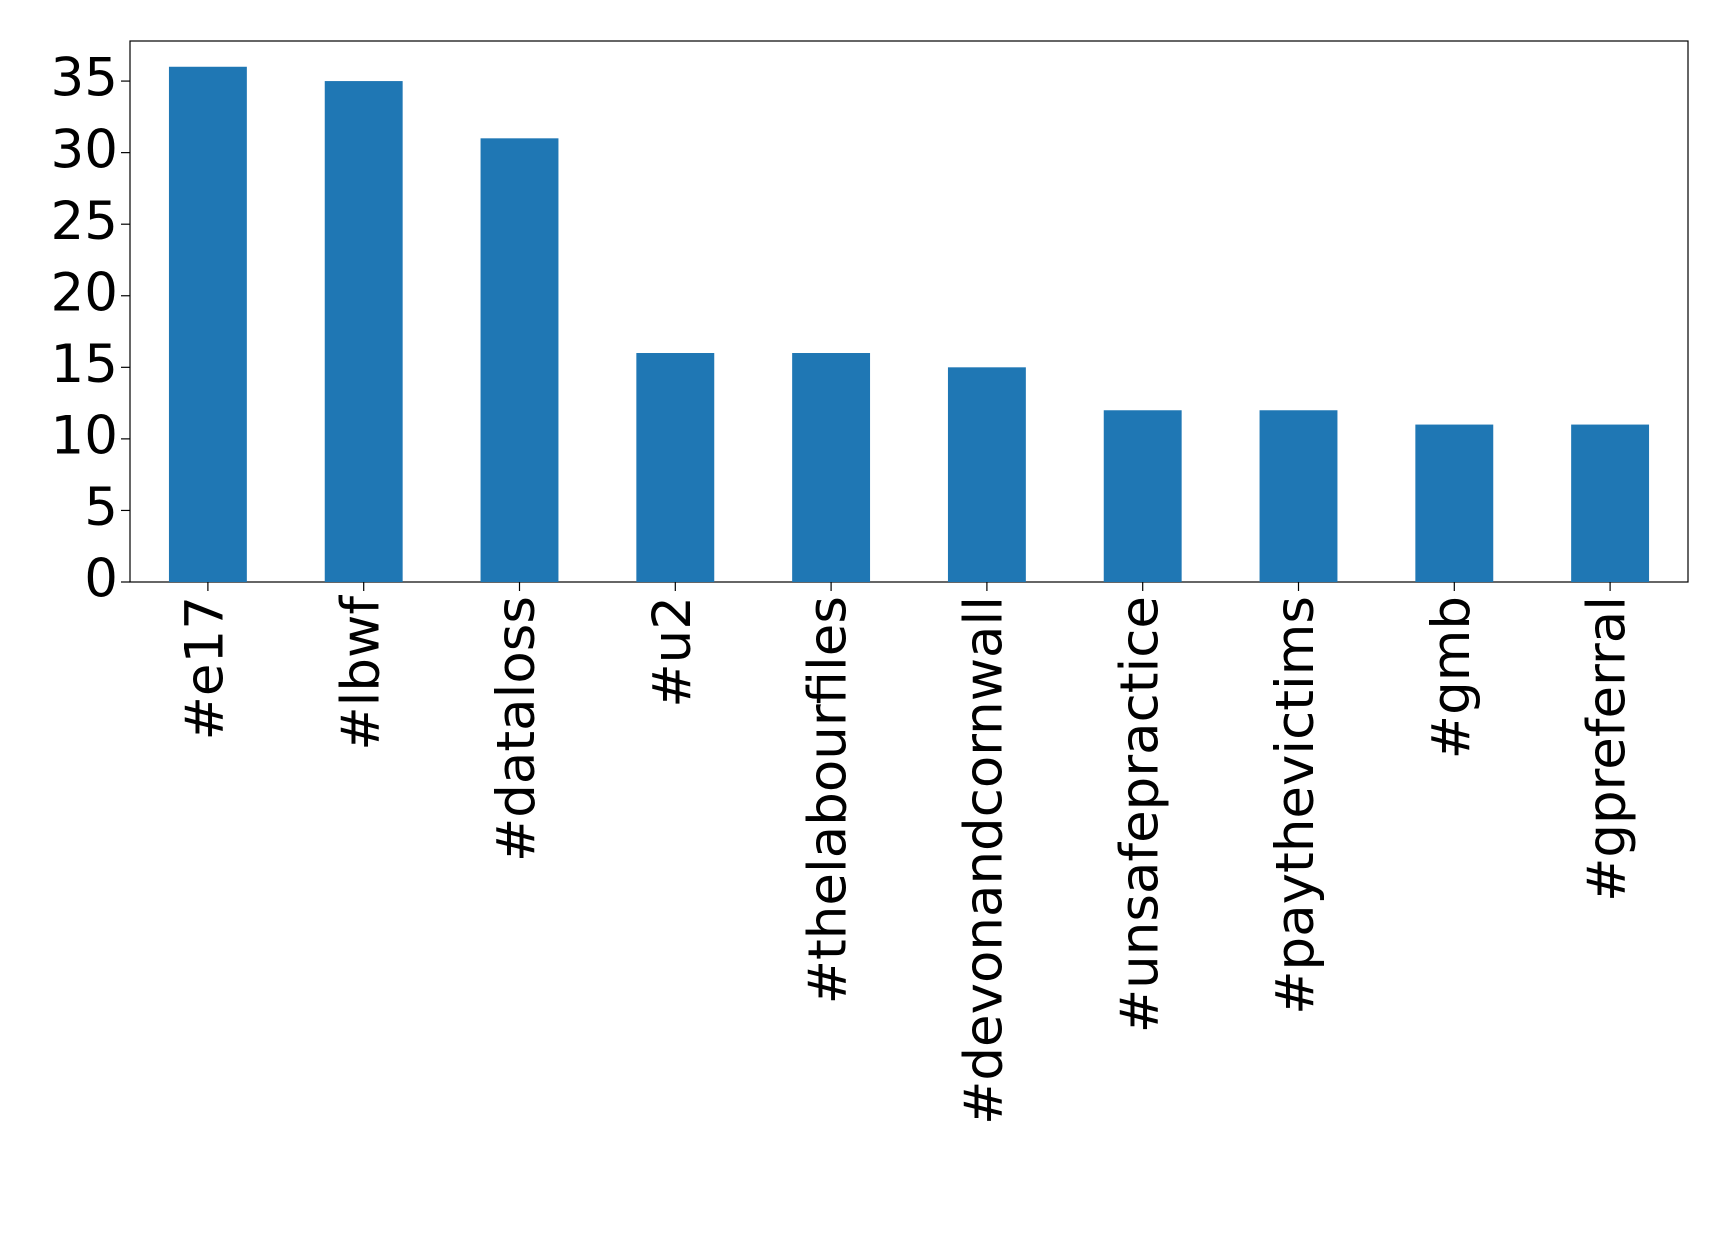  What do you see at coordinates (101, 579) in the screenshot?
I see `y-tick-label: 0` at bounding box center [101, 579].